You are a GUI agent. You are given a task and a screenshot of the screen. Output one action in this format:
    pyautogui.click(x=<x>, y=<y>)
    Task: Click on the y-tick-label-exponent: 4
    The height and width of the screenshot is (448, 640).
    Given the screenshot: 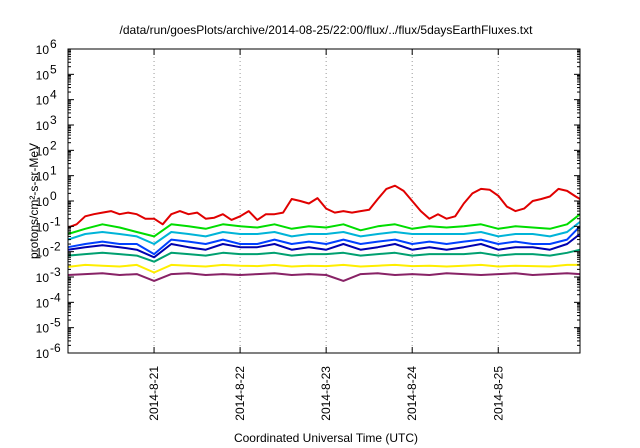 What is the action you would take?
    pyautogui.click(x=53, y=95)
    